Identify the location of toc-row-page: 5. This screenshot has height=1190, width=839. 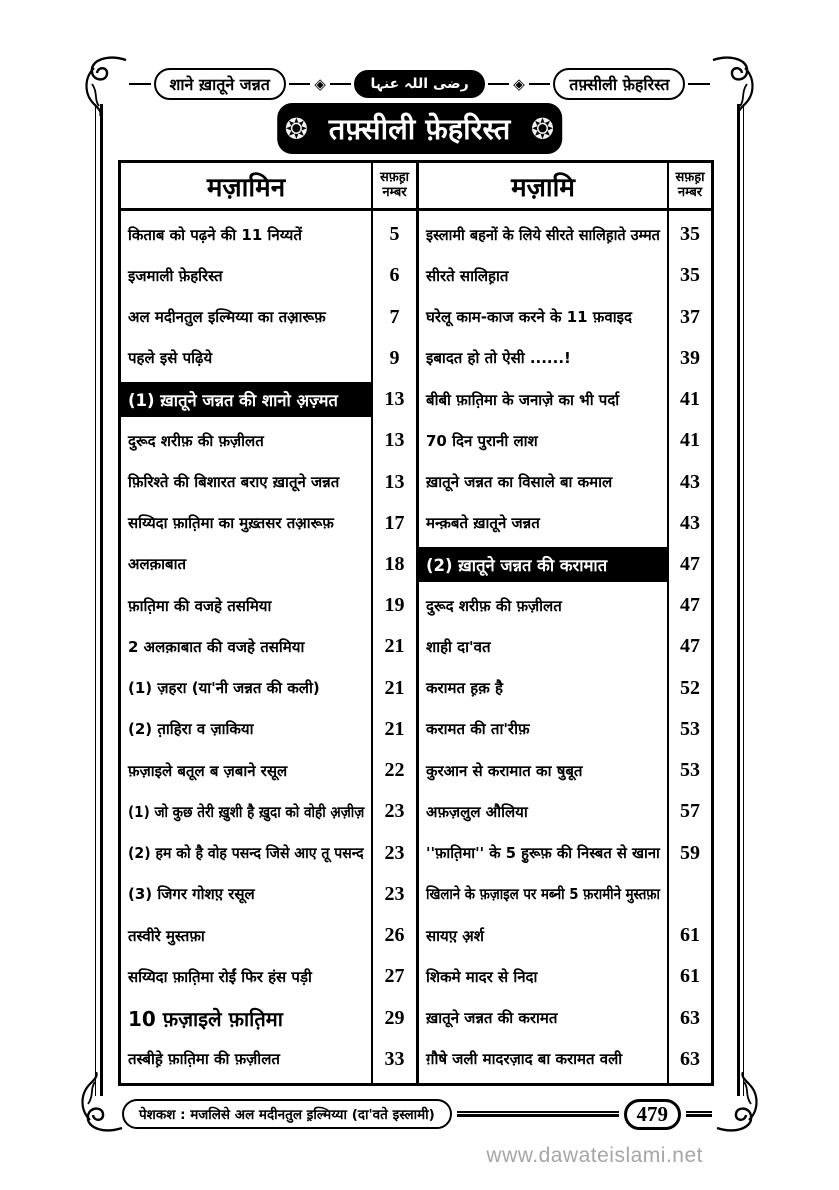
(394, 234).